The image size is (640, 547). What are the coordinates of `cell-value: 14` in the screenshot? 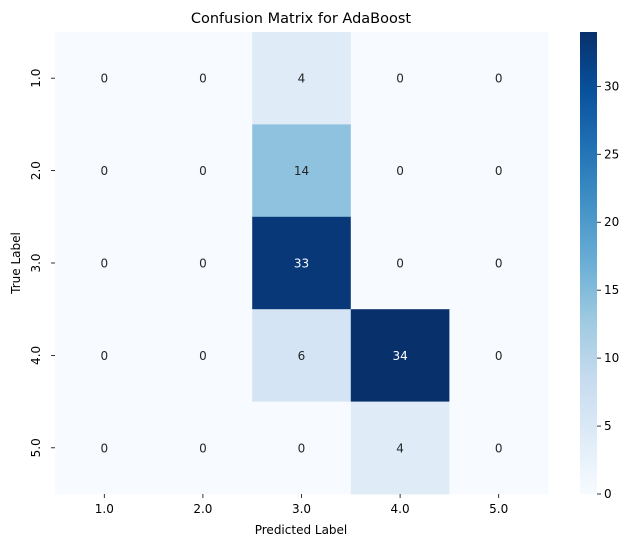 It's located at (301, 171).